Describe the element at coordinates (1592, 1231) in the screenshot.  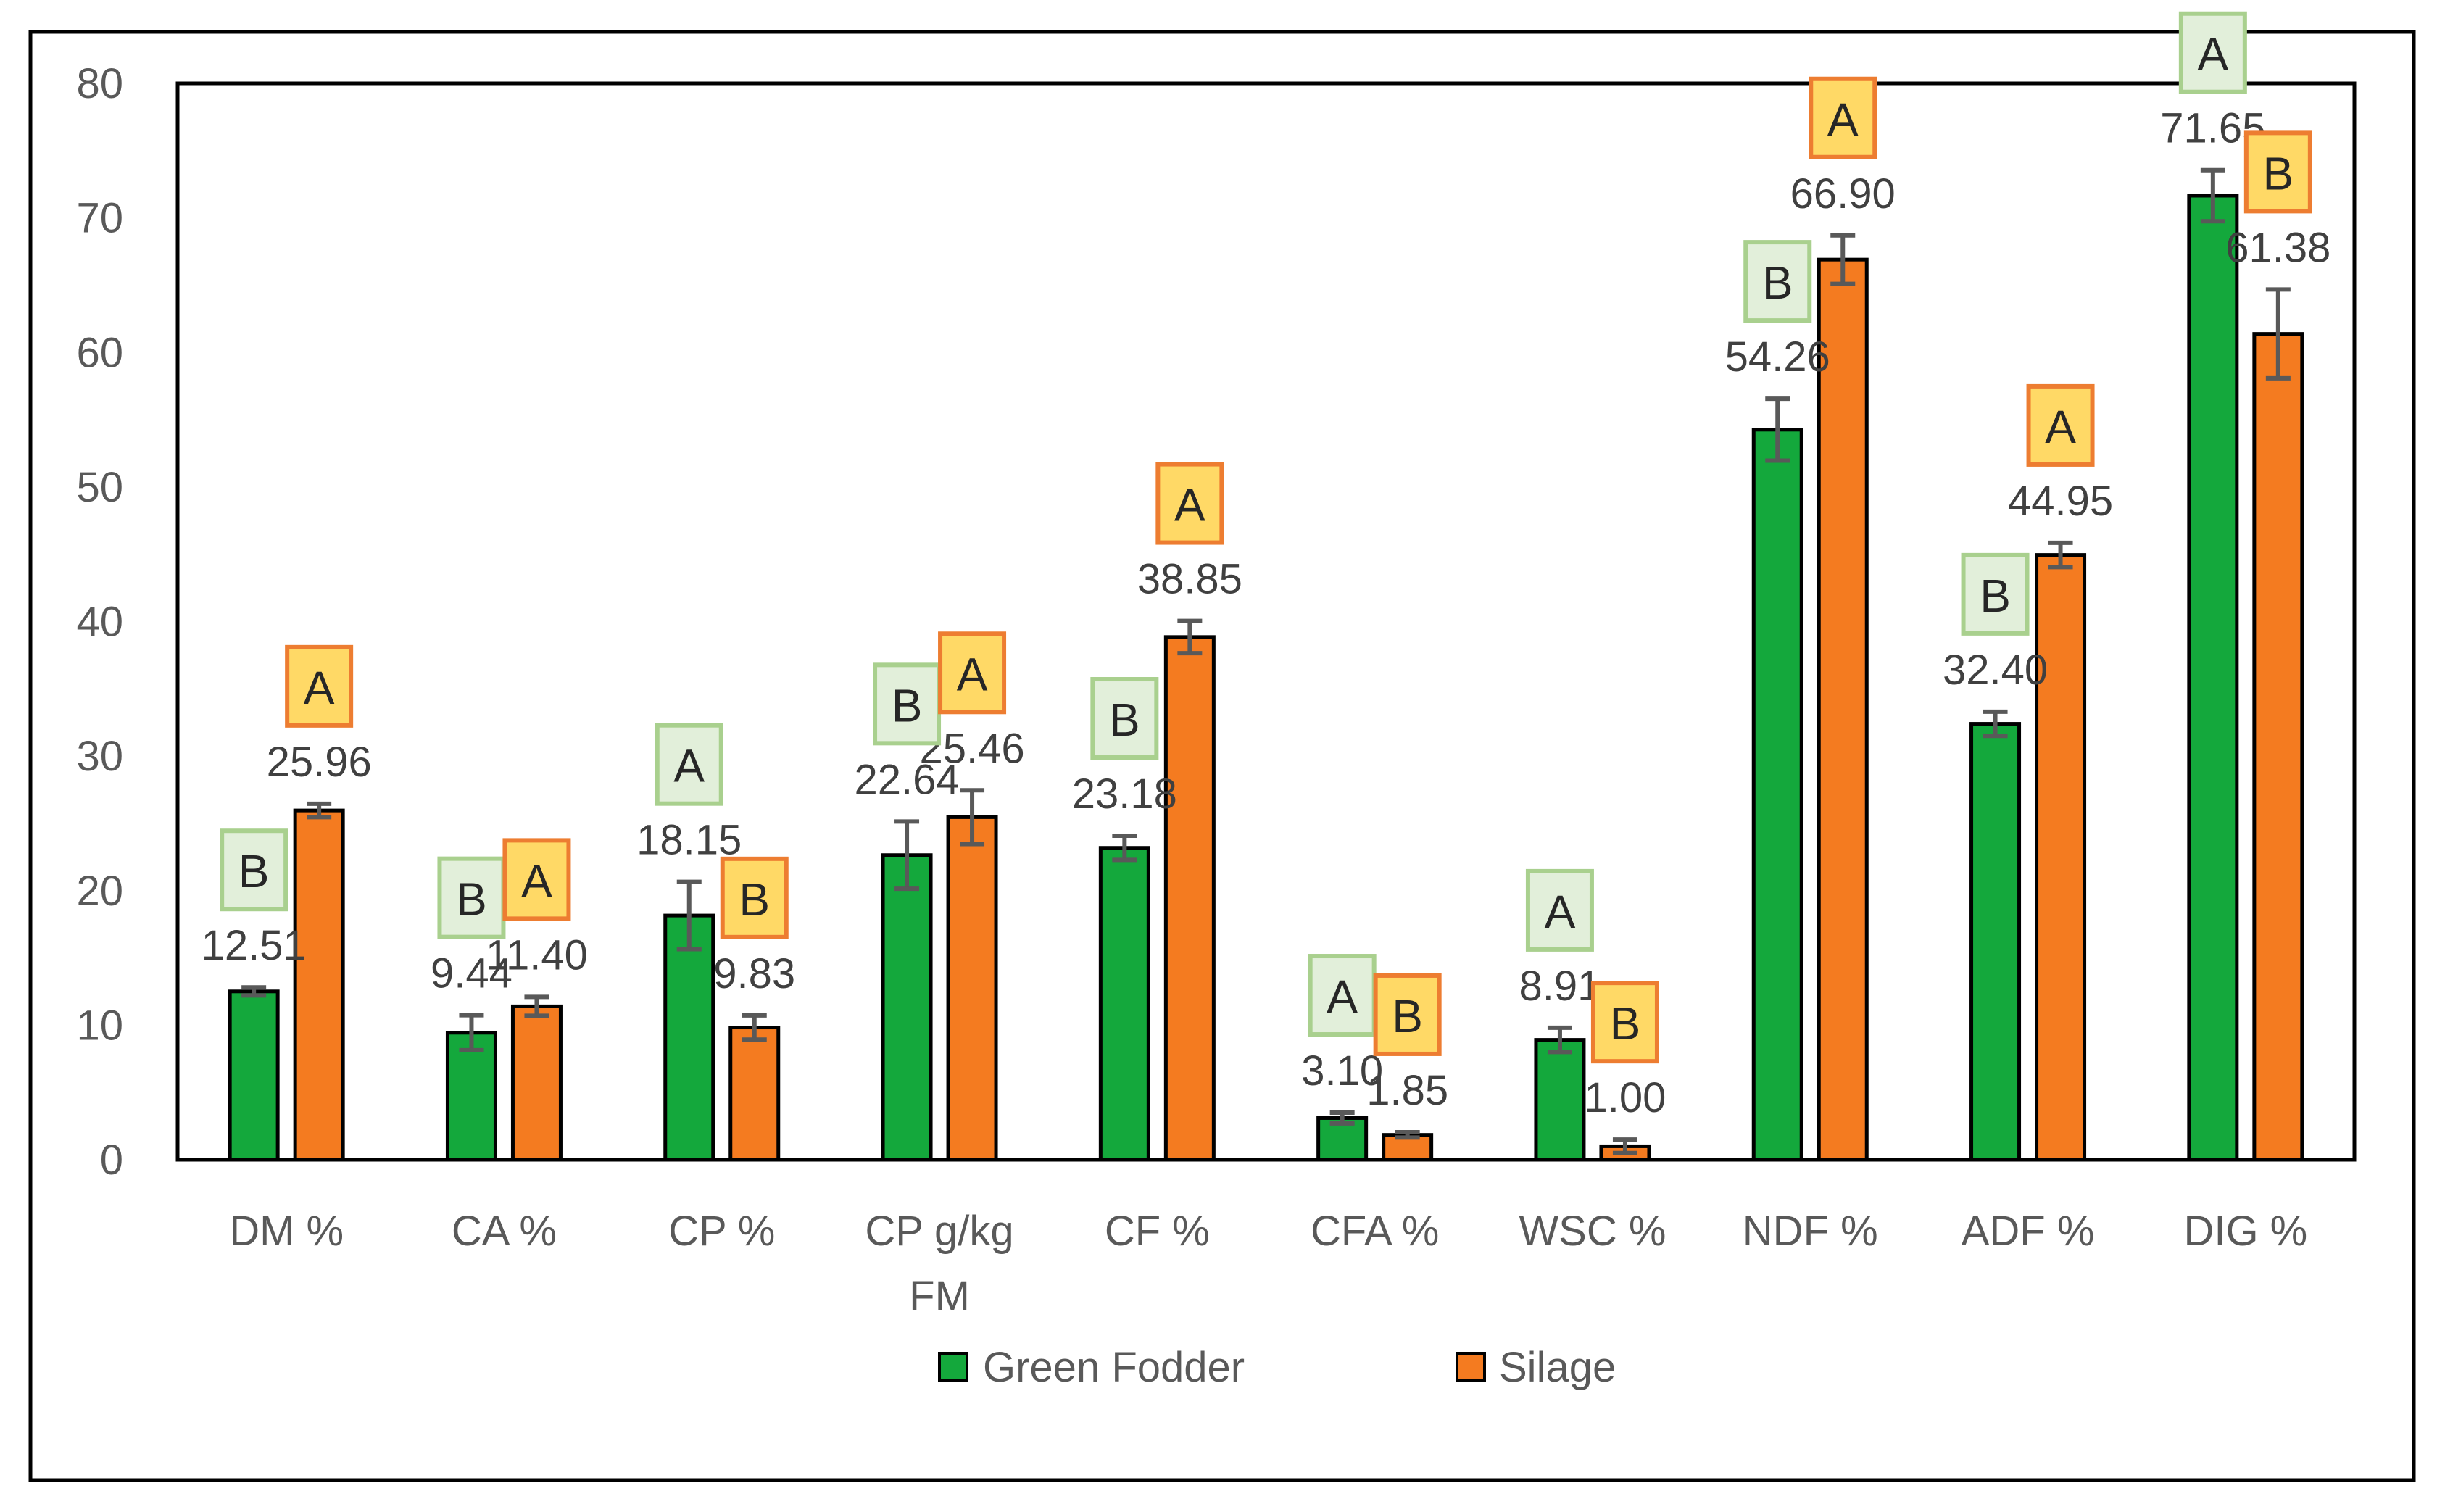
I see `x-tick-label: WSC %` at that location.